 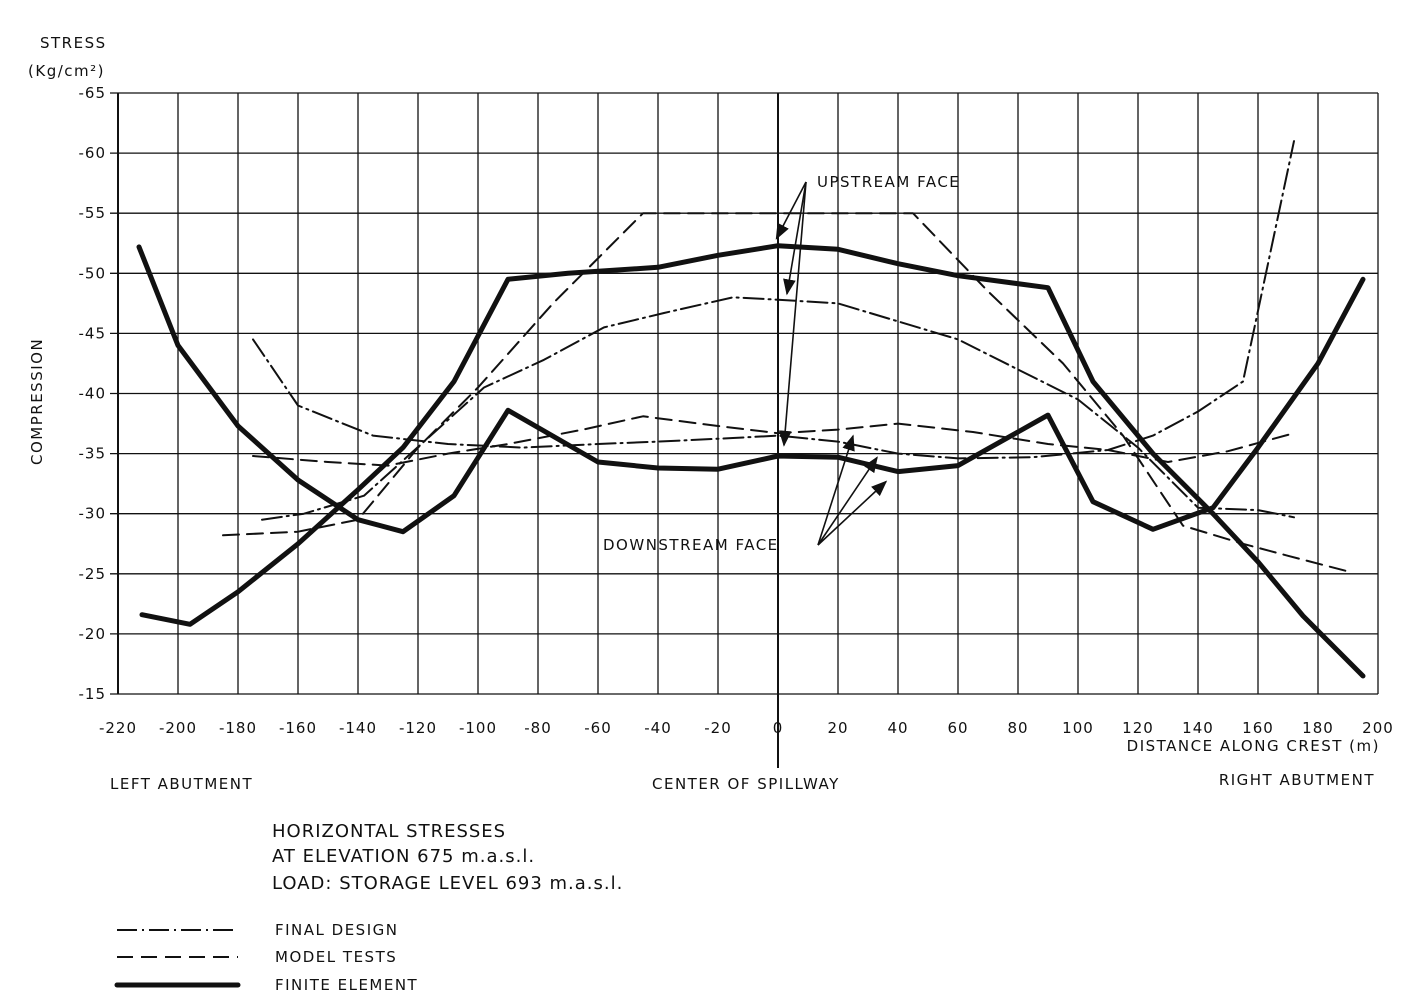 What do you see at coordinates (773, 441) in the screenshot?
I see `series-dashed-downstream` at bounding box center [773, 441].